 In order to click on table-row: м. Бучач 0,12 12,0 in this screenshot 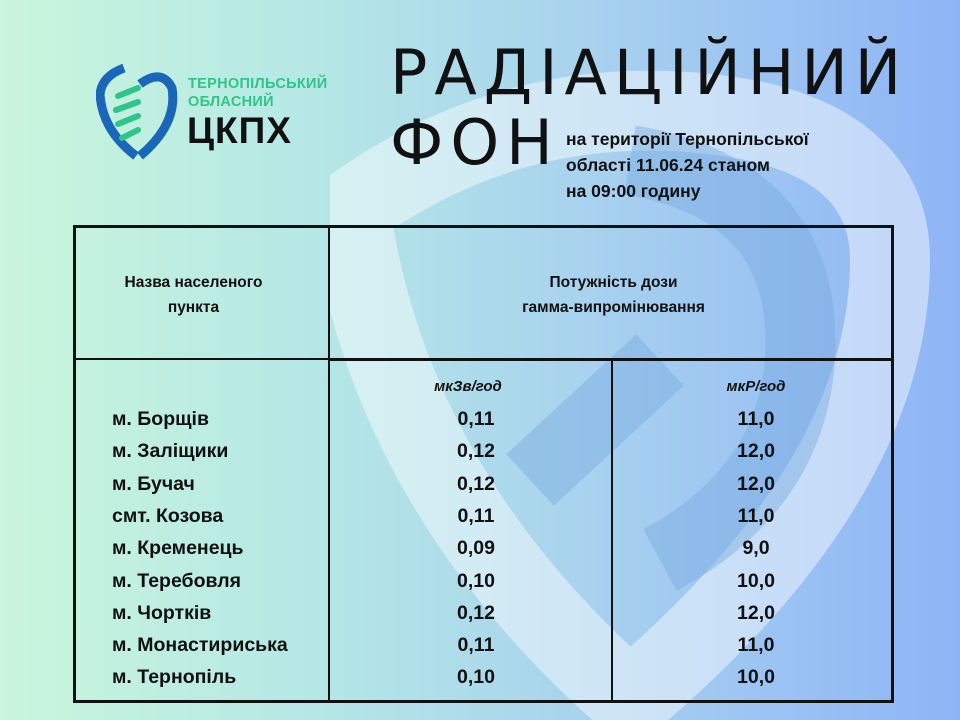, I will do `click(483, 489)`.